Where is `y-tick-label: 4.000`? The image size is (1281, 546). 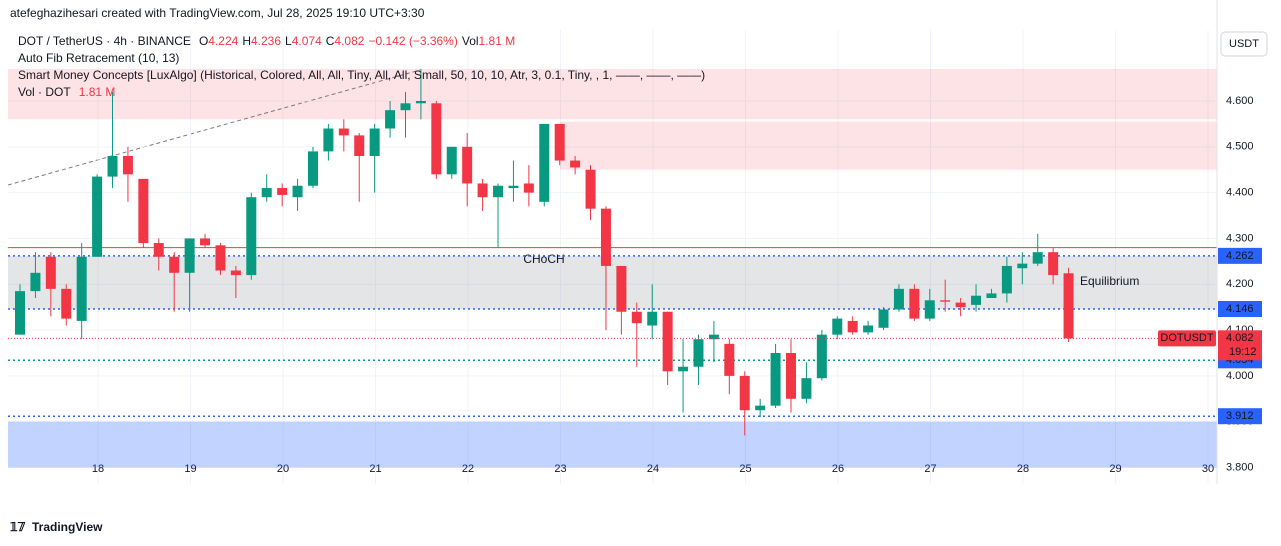 y-tick-label: 4.000 is located at coordinates (1240, 376).